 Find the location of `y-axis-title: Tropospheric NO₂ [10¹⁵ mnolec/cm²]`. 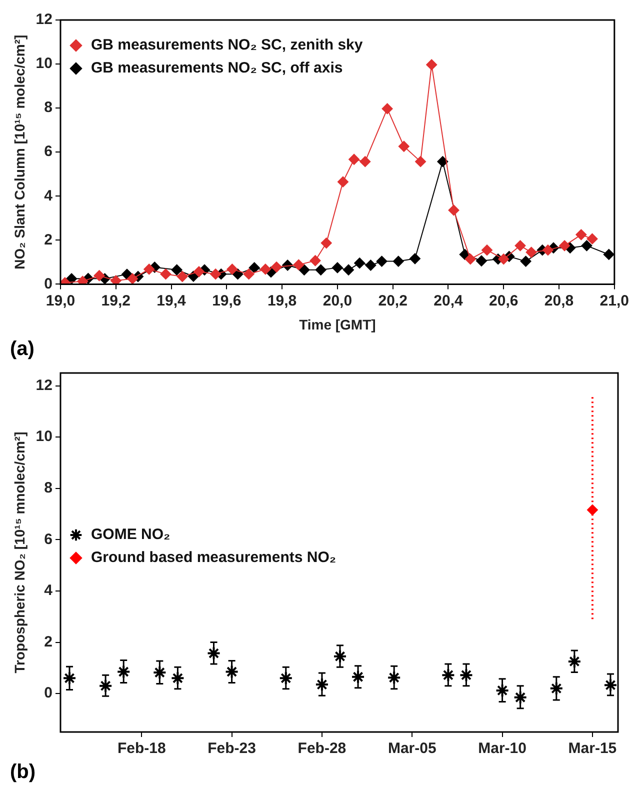

y-axis-title: Tropospheric NO₂ [10¹⁵ mnolec/cm²] is located at coordinates (19, 553).